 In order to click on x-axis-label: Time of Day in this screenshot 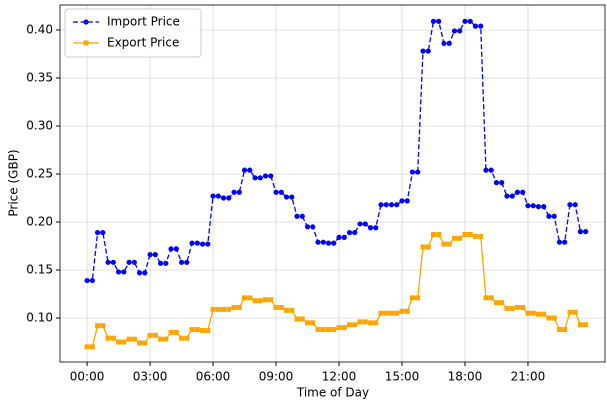, I will do `click(332, 393)`.